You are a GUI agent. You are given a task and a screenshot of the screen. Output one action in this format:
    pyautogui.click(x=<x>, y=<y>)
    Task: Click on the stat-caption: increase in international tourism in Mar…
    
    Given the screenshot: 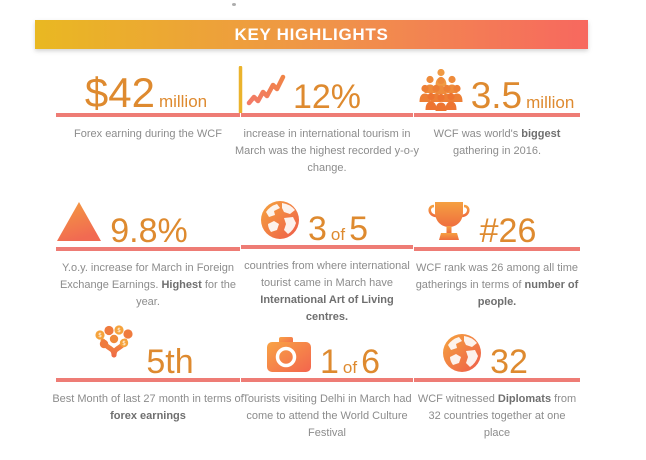 What is the action you would take?
    pyautogui.click(x=327, y=151)
    